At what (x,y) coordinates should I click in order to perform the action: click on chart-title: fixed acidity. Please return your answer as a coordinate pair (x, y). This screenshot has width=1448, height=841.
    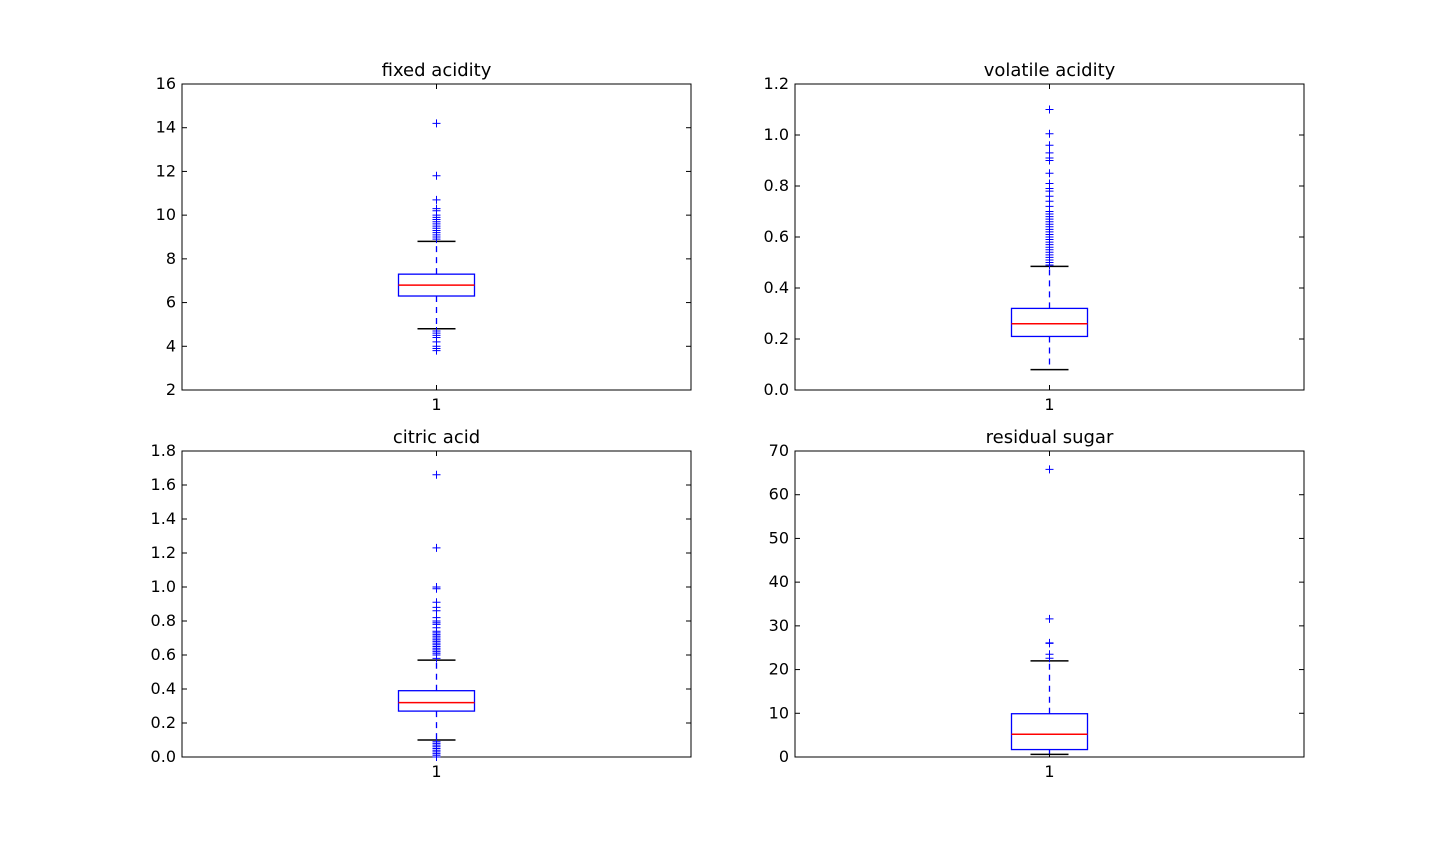
    Looking at the image, I should click on (437, 70).